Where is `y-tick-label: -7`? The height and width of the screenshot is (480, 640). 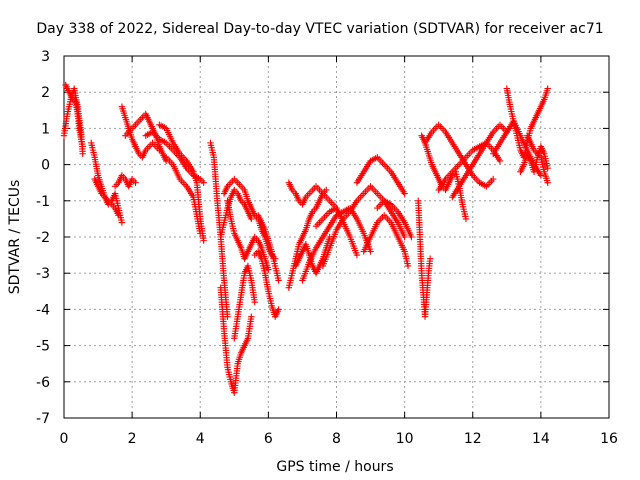
y-tick-label: -7 is located at coordinates (43, 419).